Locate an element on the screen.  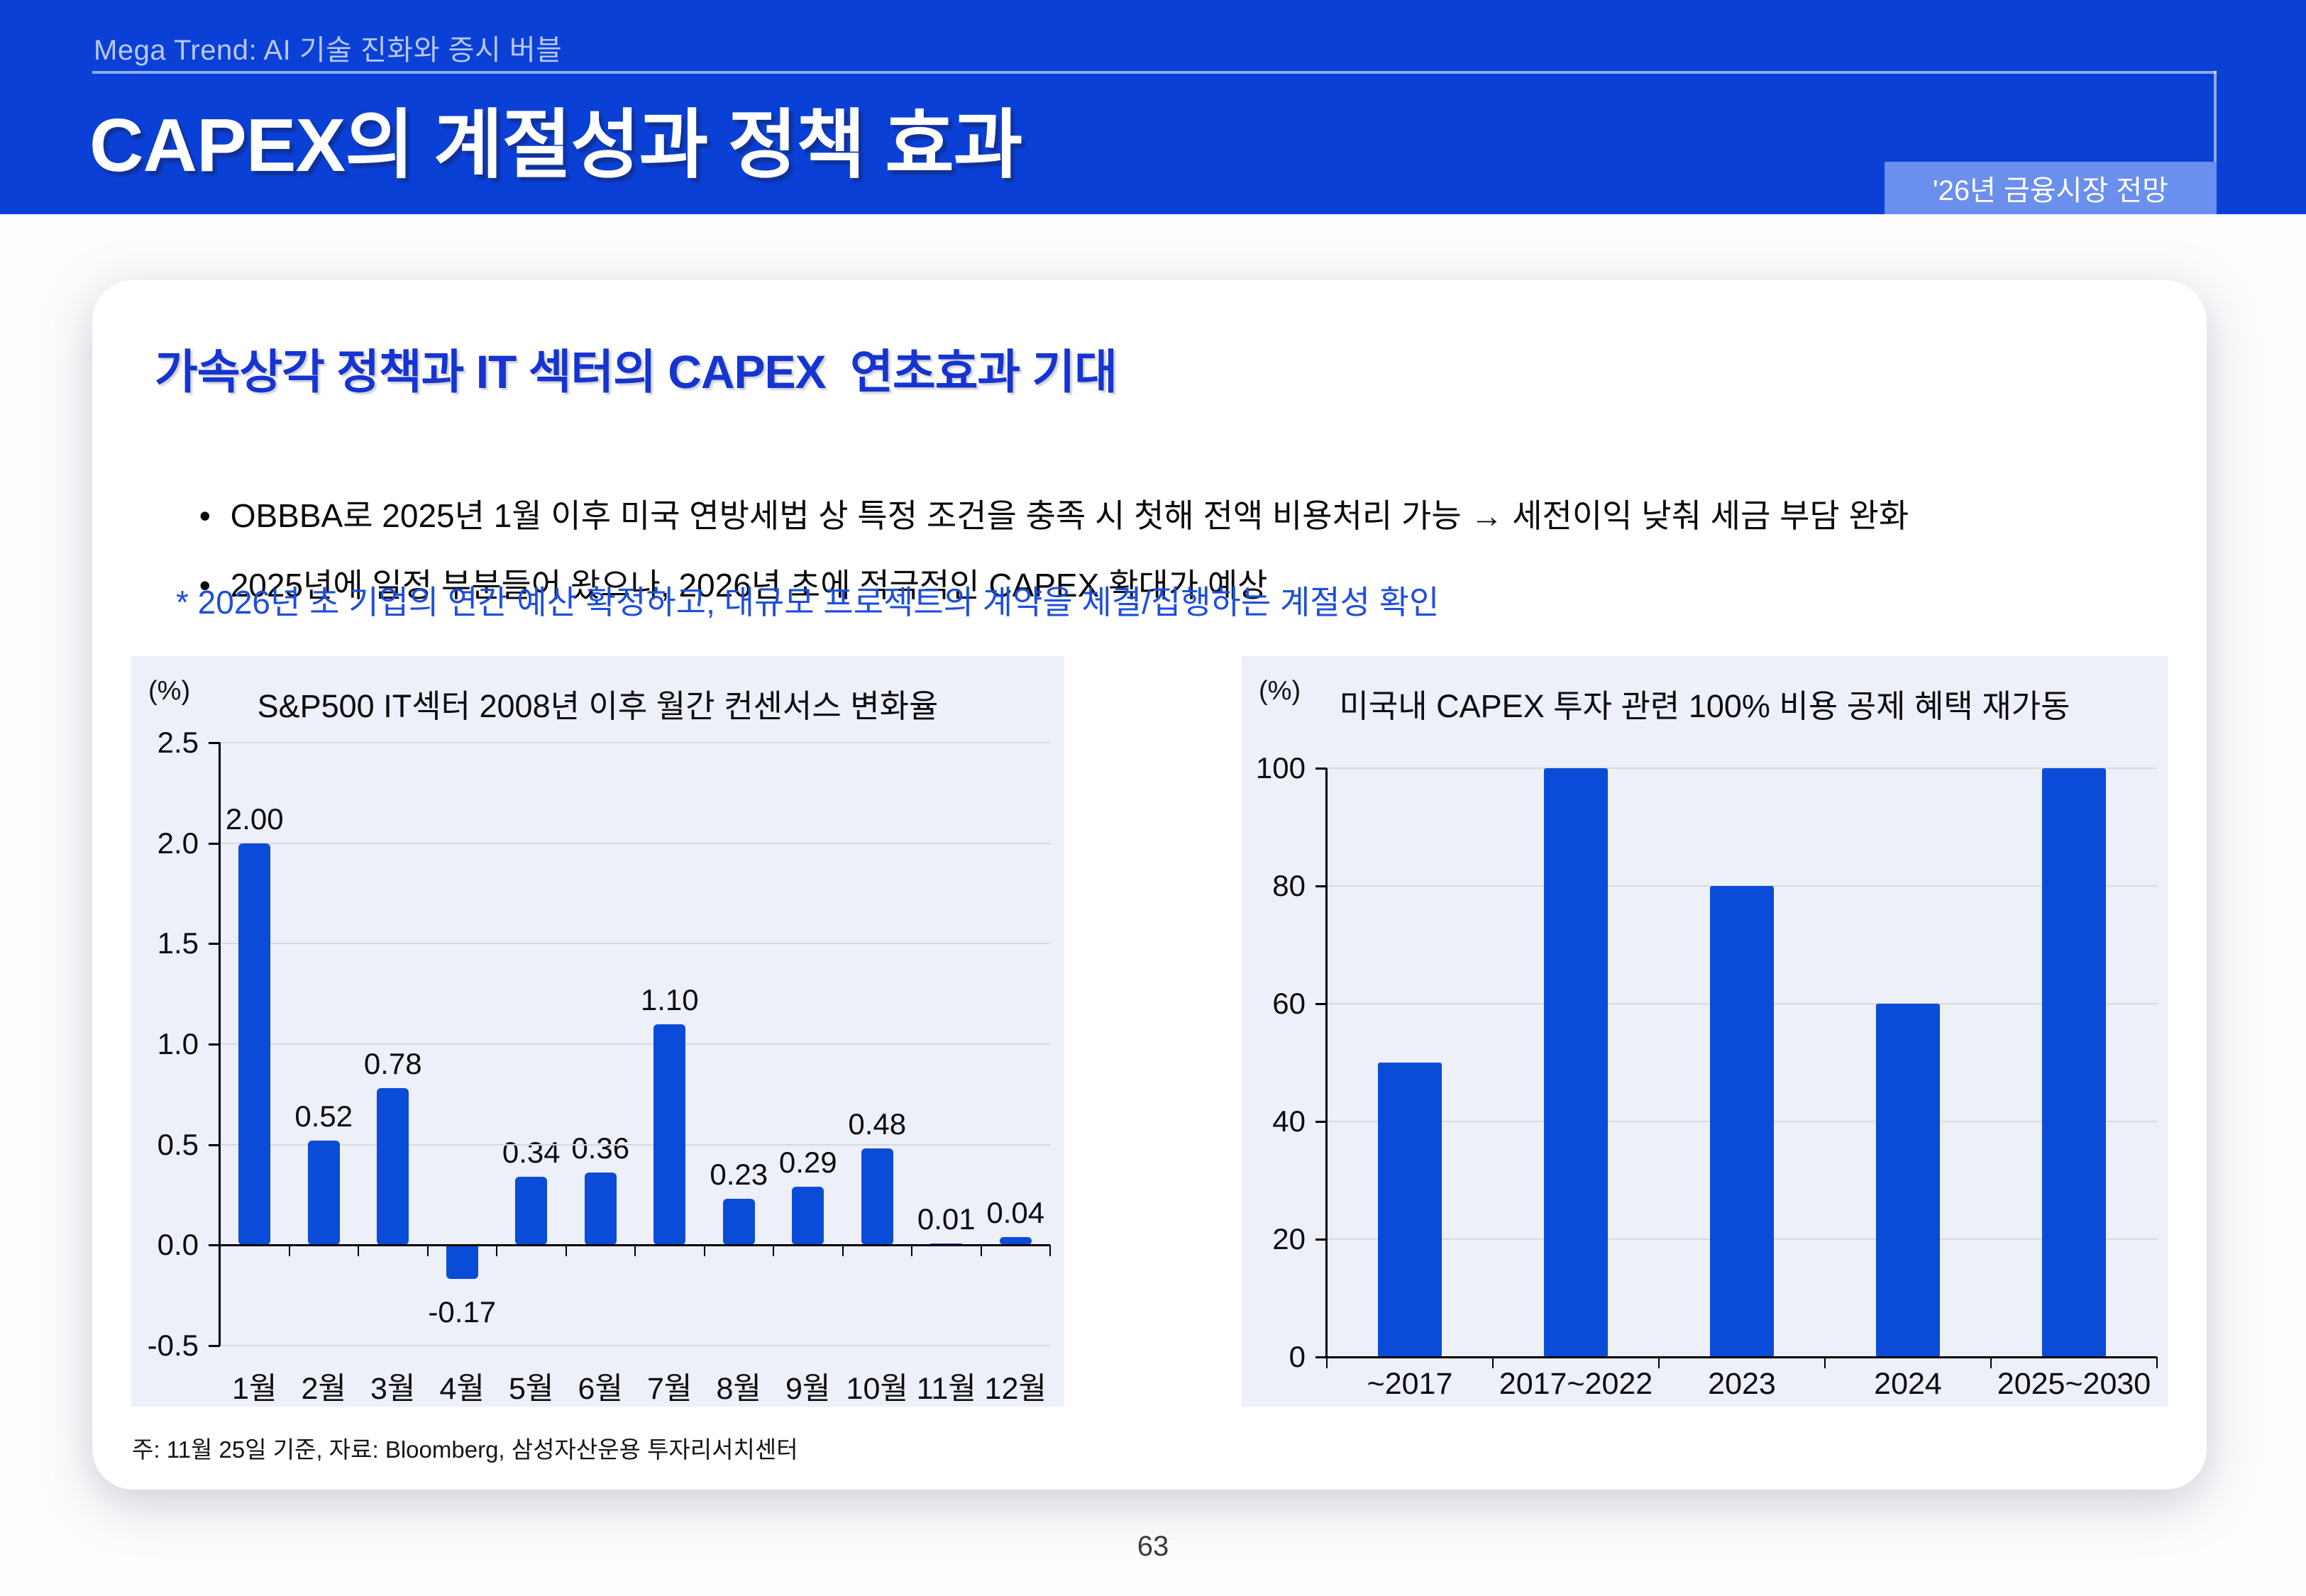
y-tick-label: 1.0 is located at coordinates (178, 1043).